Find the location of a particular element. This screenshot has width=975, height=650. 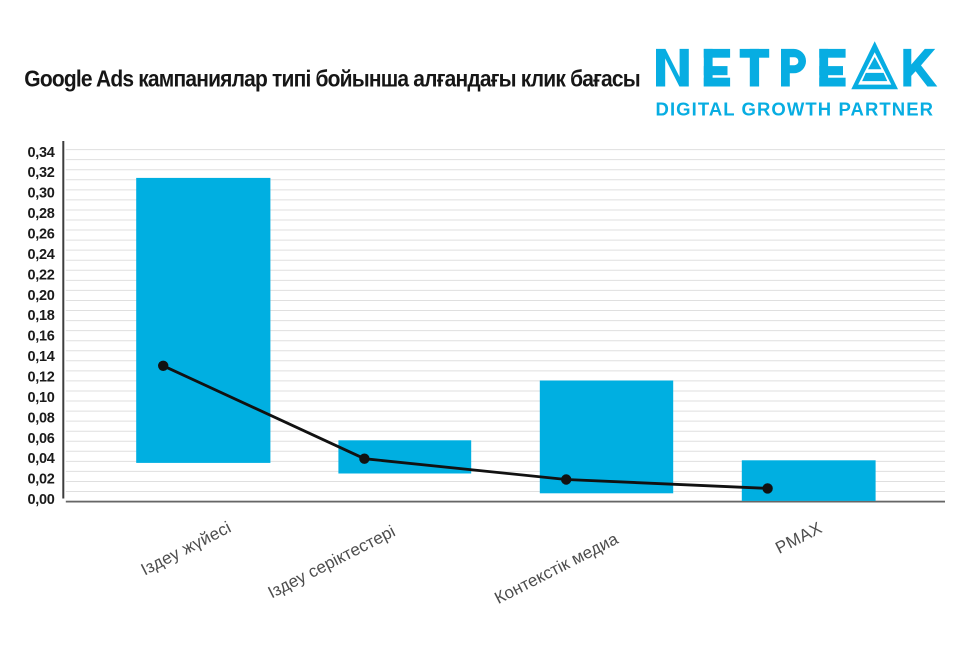

svg-text: 0,30 is located at coordinates (40, 194).